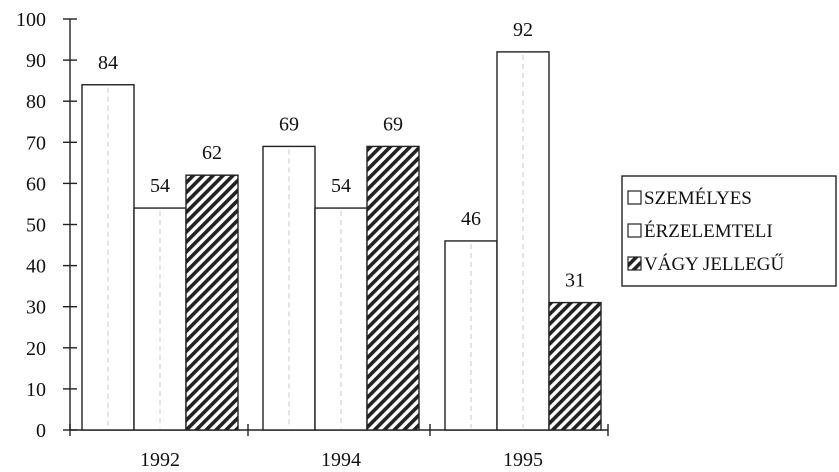 This screenshot has width=839, height=472. Describe the element at coordinates (523, 460) in the screenshot. I see `x-category-label: 1995` at that location.